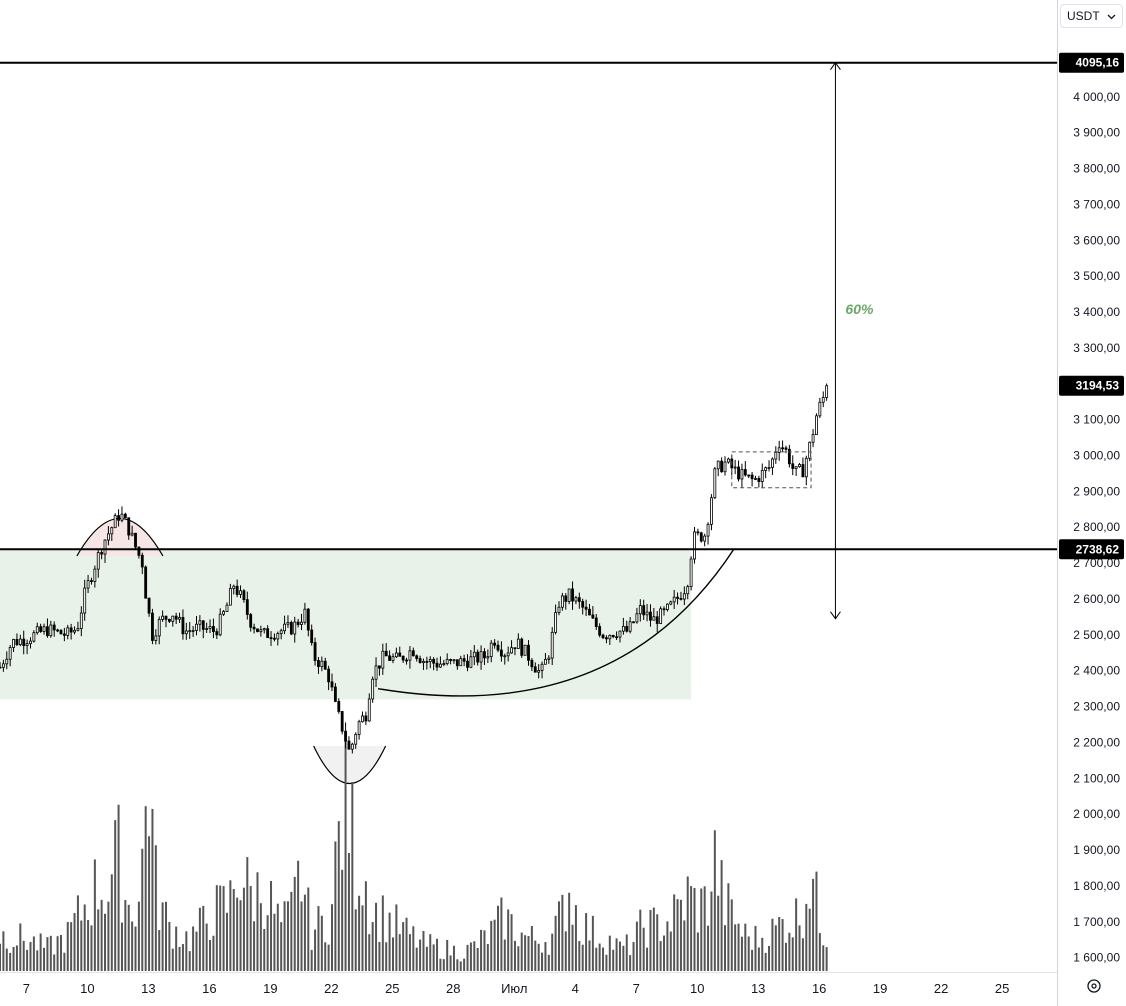 The height and width of the screenshot is (1006, 1126). What do you see at coordinates (392, 988) in the screenshot?
I see `time-tick-label: 25` at bounding box center [392, 988].